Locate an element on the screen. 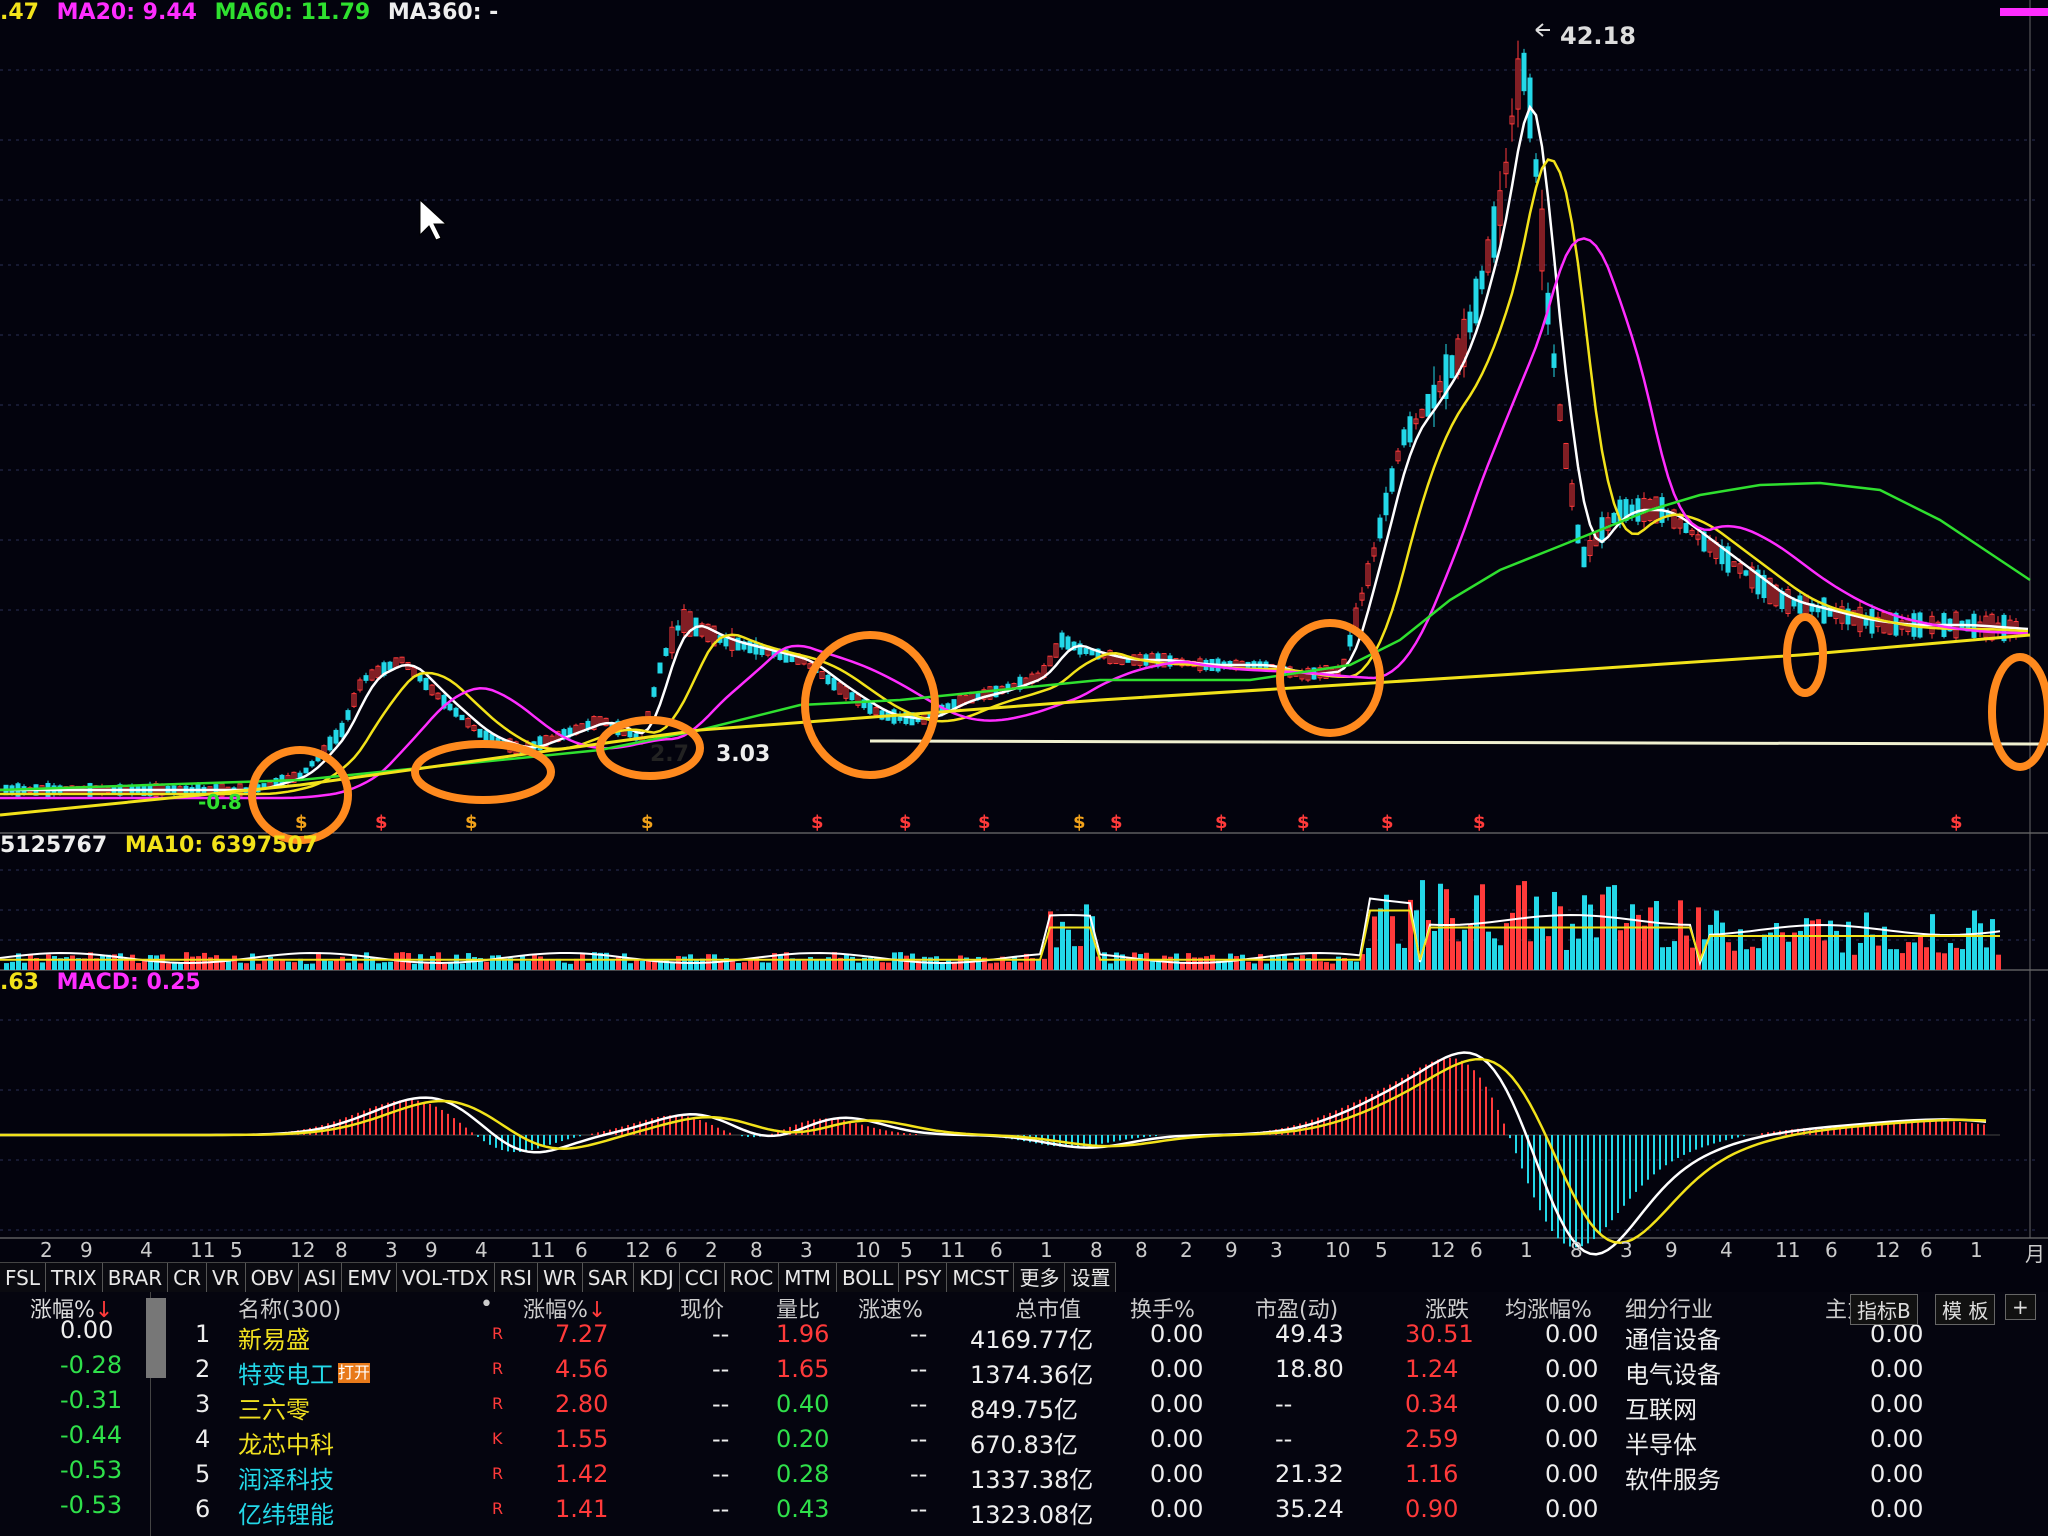 This screenshot has width=2048, height=1536. tab-roc: ROC is located at coordinates (752, 1278).